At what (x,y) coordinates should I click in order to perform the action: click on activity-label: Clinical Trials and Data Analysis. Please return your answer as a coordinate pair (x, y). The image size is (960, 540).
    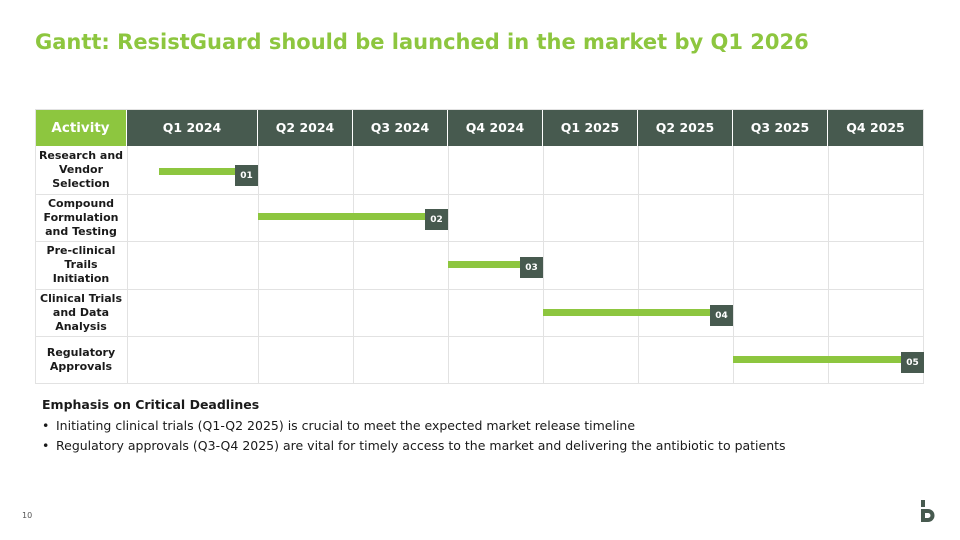
    Looking at the image, I should click on (81, 313).